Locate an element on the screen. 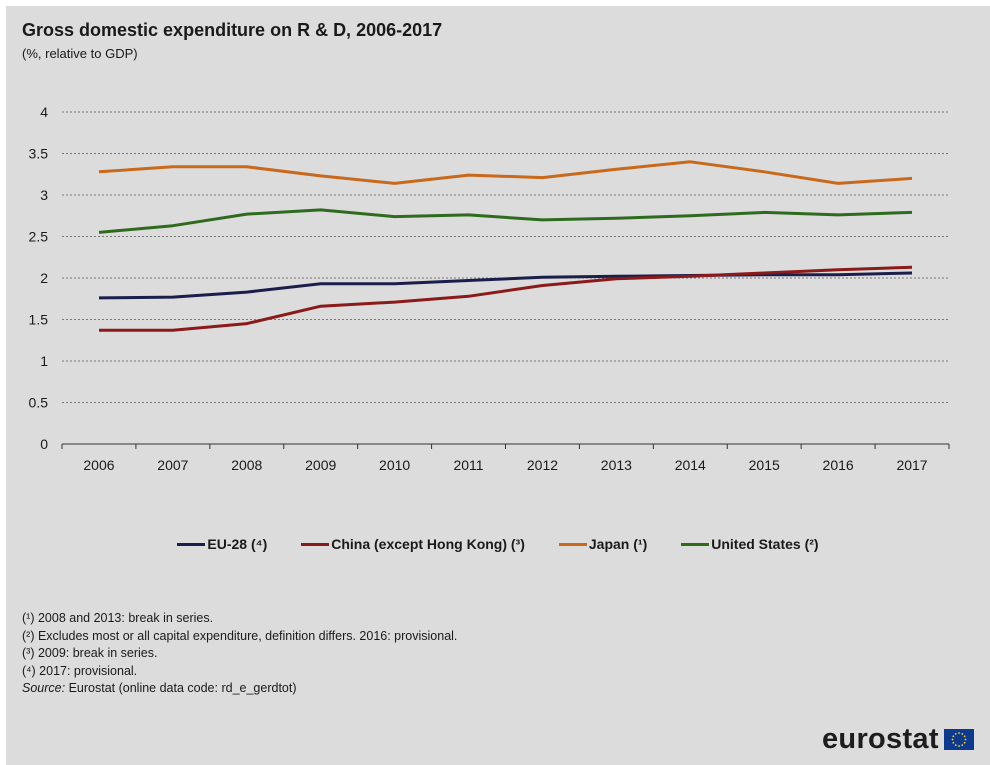  x-tick-label: 2013 is located at coordinates (616, 465).